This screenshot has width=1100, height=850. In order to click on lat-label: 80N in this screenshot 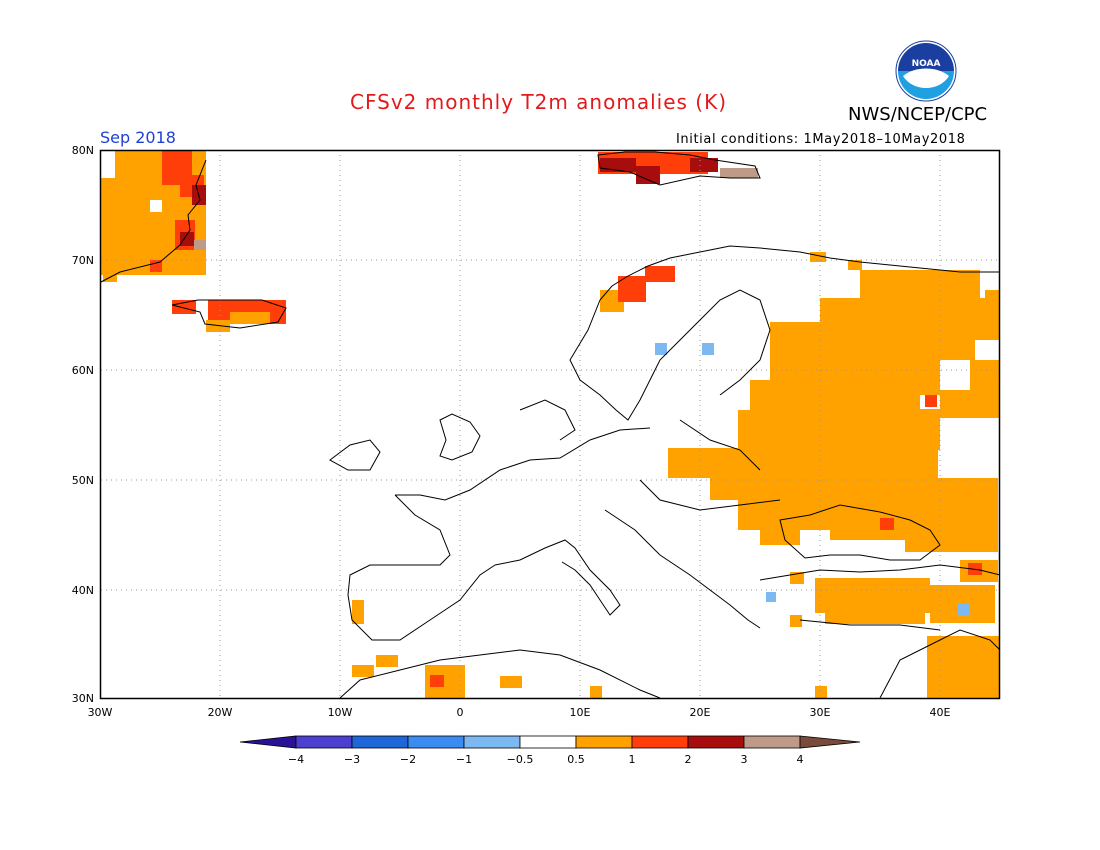, I will do `click(83, 150)`.